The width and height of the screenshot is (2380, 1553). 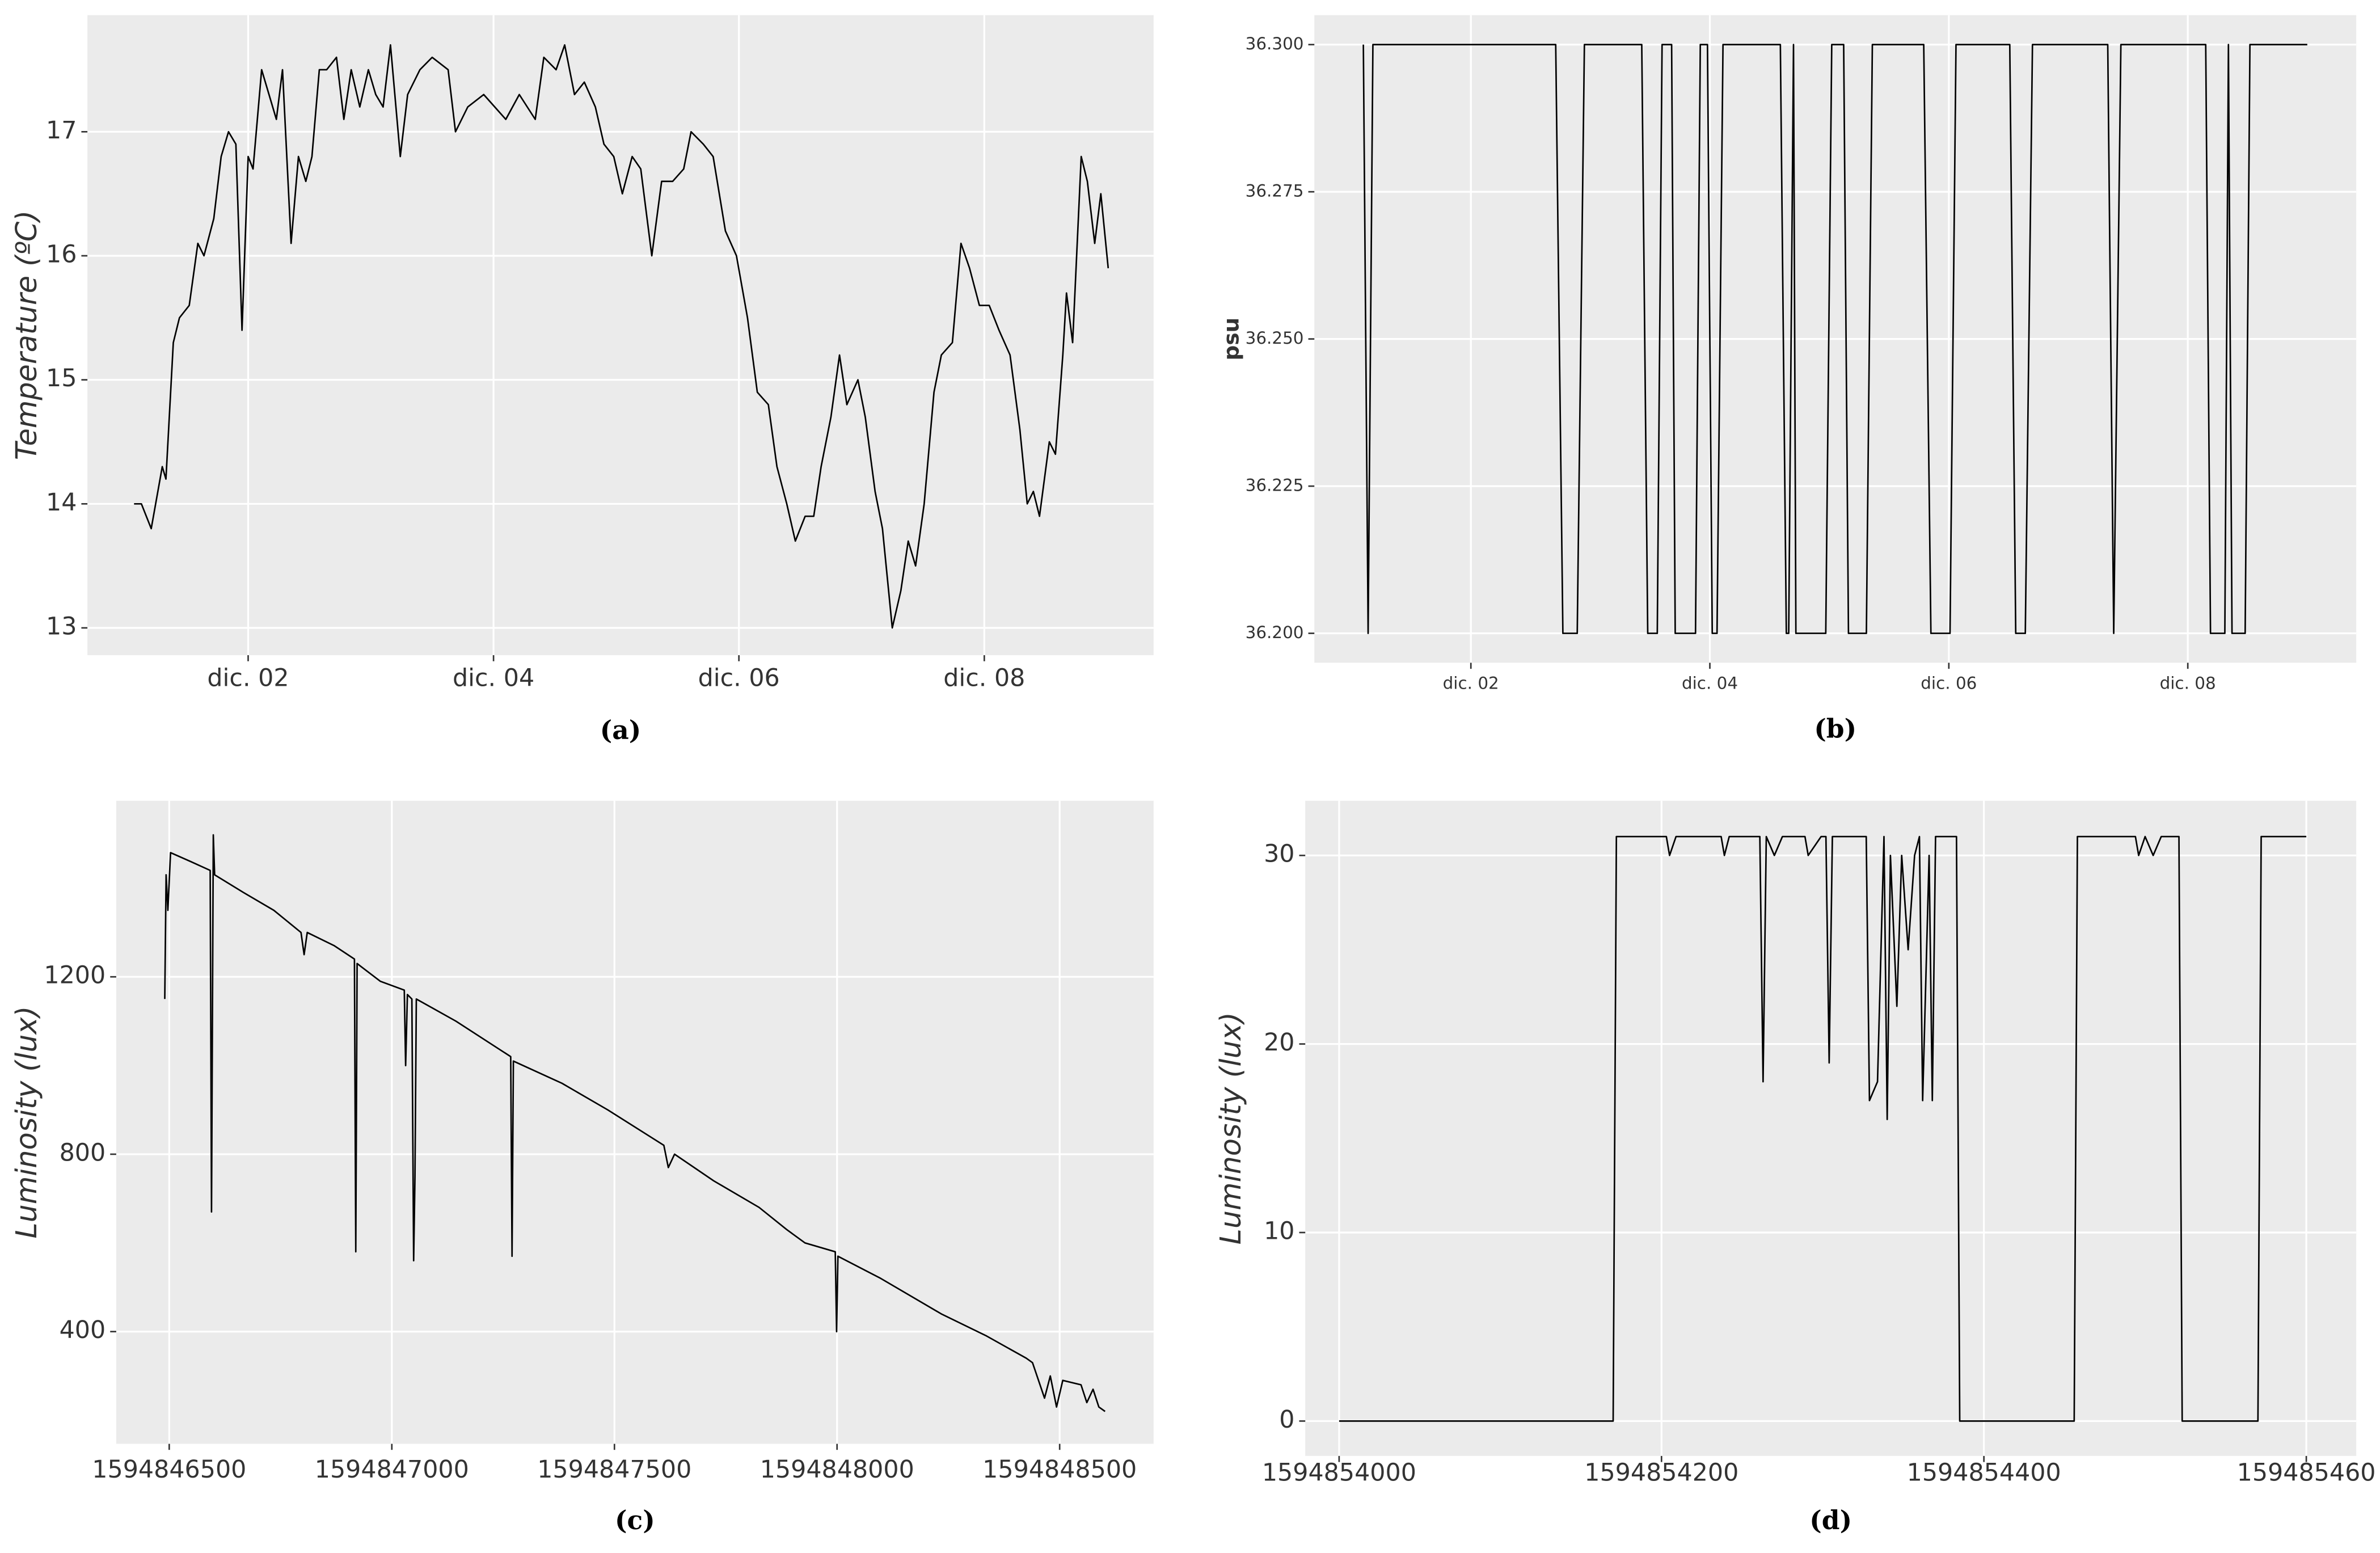 What do you see at coordinates (2306, 1472) in the screenshot?
I see `x-tick-label: 159485460` at bounding box center [2306, 1472].